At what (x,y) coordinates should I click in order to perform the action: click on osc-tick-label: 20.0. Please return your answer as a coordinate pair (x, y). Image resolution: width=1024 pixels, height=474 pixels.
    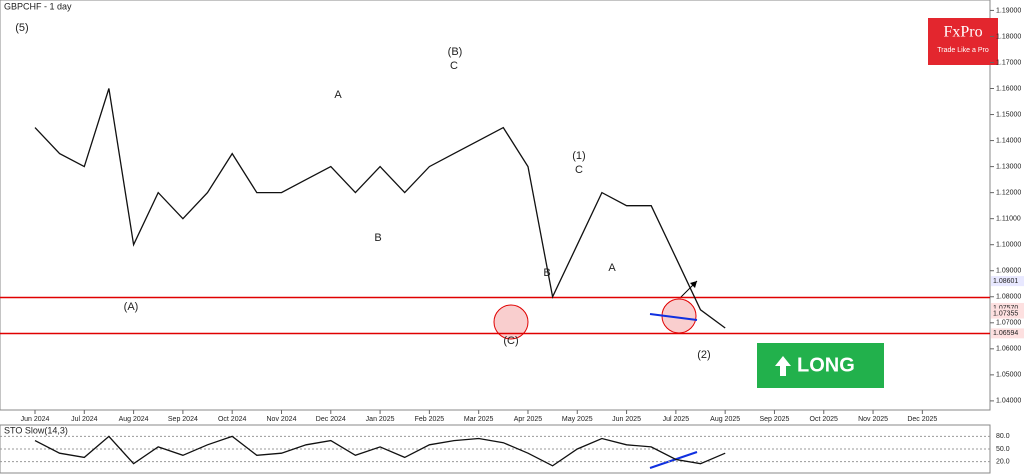
    Looking at the image, I should click on (1003, 461).